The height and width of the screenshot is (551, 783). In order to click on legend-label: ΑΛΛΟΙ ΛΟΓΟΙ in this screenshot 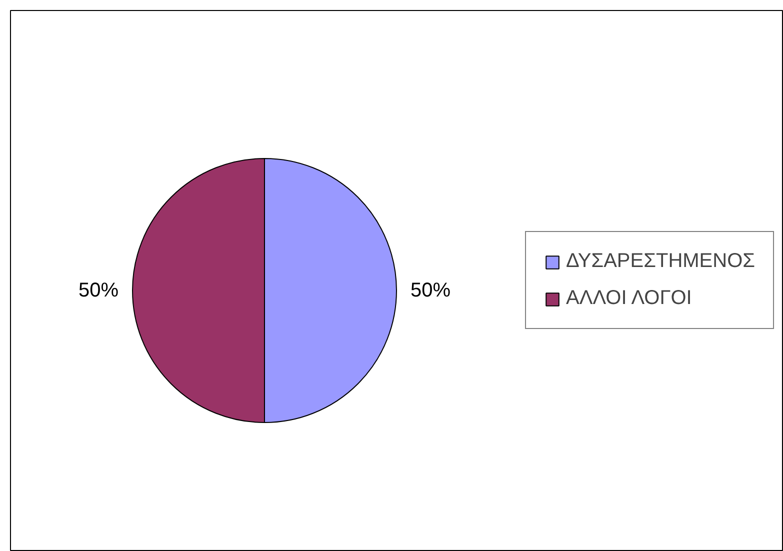, I will do `click(629, 298)`.